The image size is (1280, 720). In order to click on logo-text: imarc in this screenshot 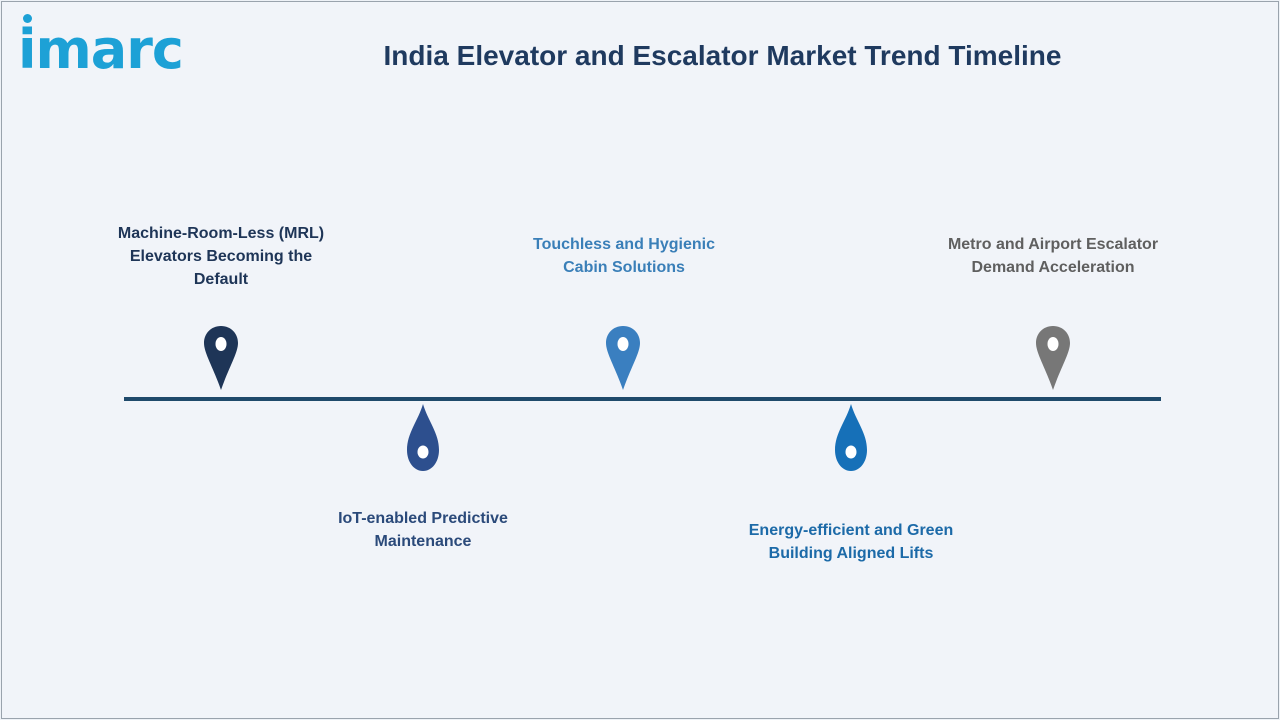, I will do `click(101, 49)`.